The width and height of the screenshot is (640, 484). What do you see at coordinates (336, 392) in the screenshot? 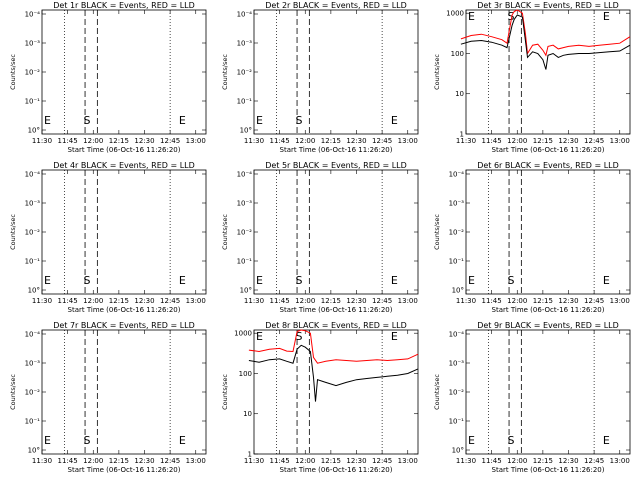
I see `plot-frame` at bounding box center [336, 392].